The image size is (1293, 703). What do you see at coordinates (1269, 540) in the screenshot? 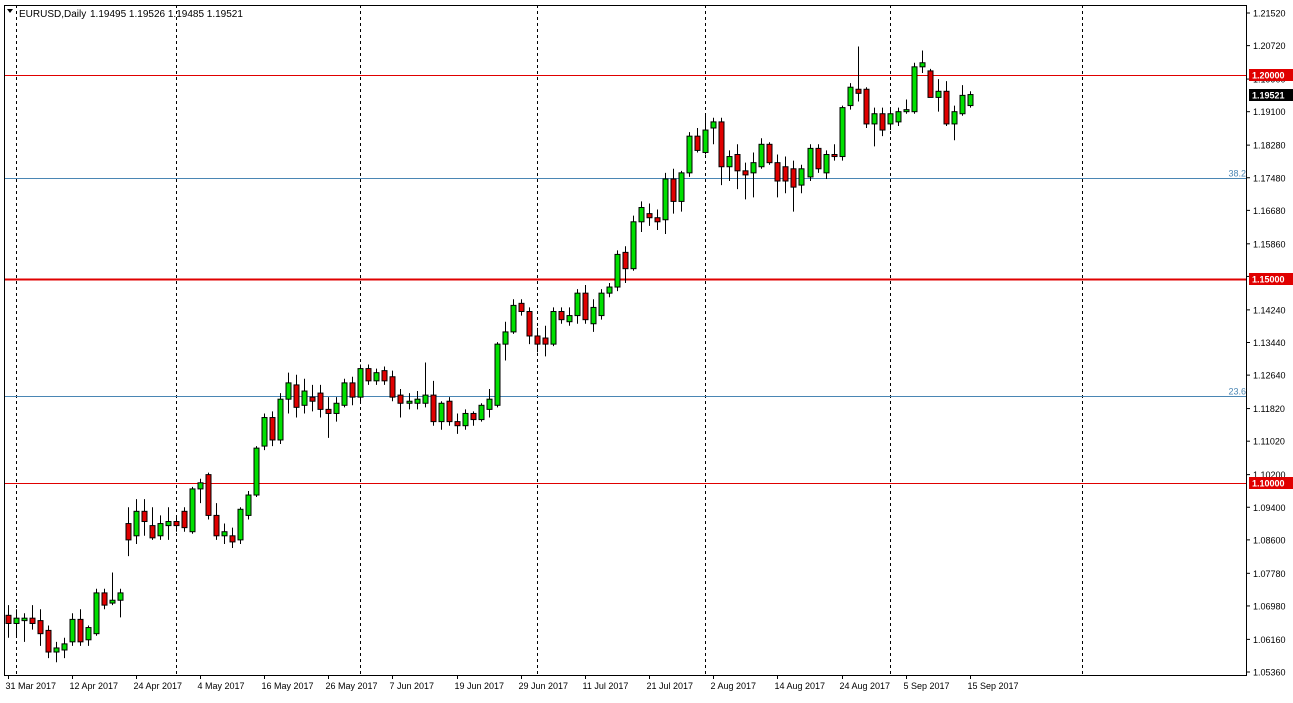
I see `y-tick-label: 1.08600` at bounding box center [1269, 540].